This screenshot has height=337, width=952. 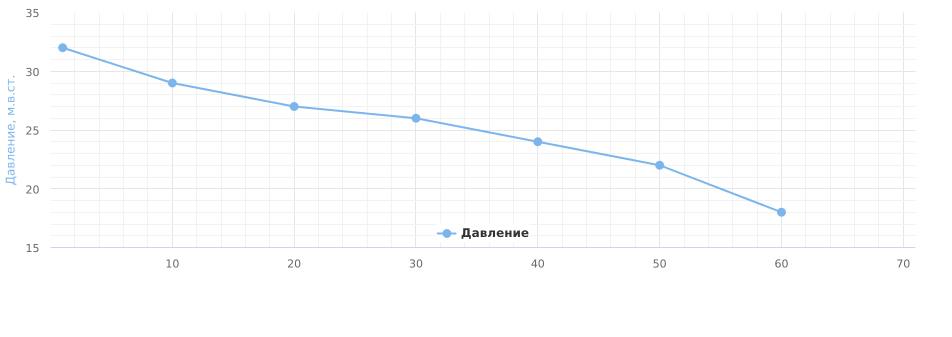 What do you see at coordinates (537, 264) in the screenshot?
I see `x-tick-label: 40` at bounding box center [537, 264].